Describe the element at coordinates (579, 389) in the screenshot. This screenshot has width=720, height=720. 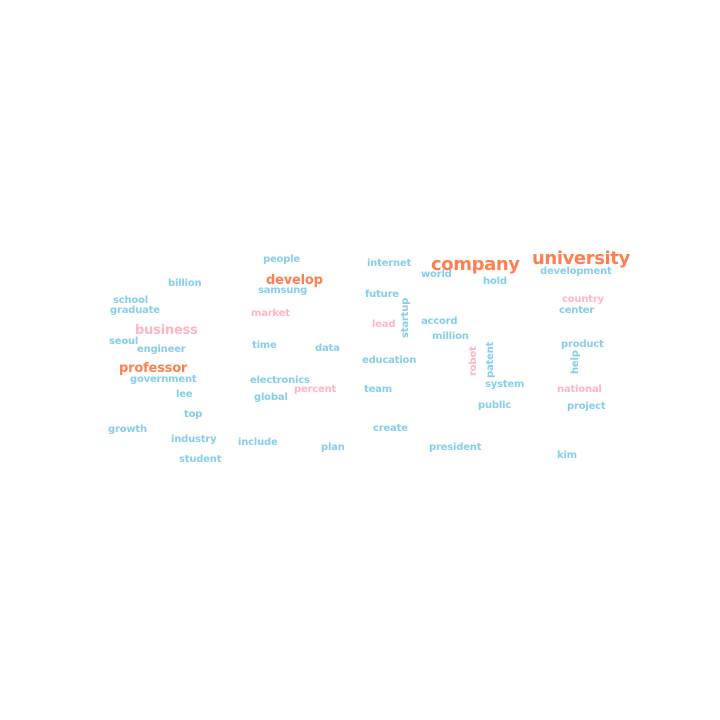
I see `word-national: national` at that location.